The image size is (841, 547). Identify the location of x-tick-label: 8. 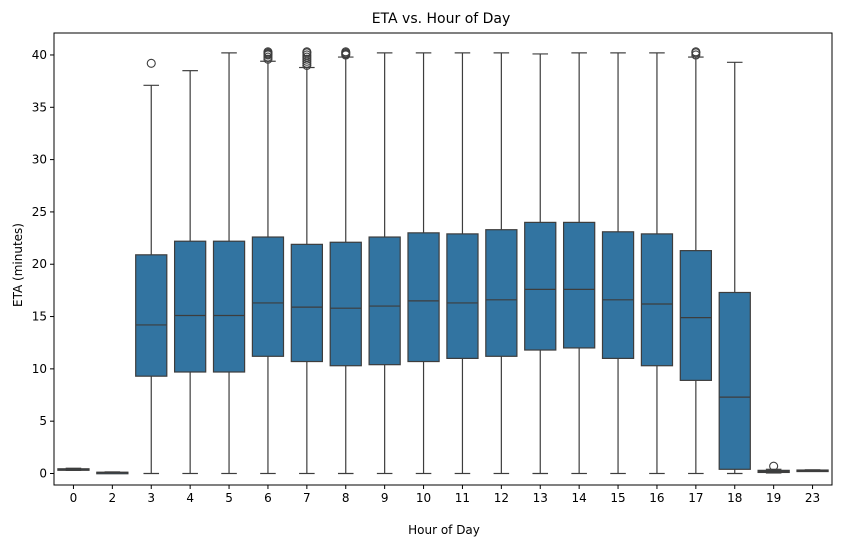
(346, 498).